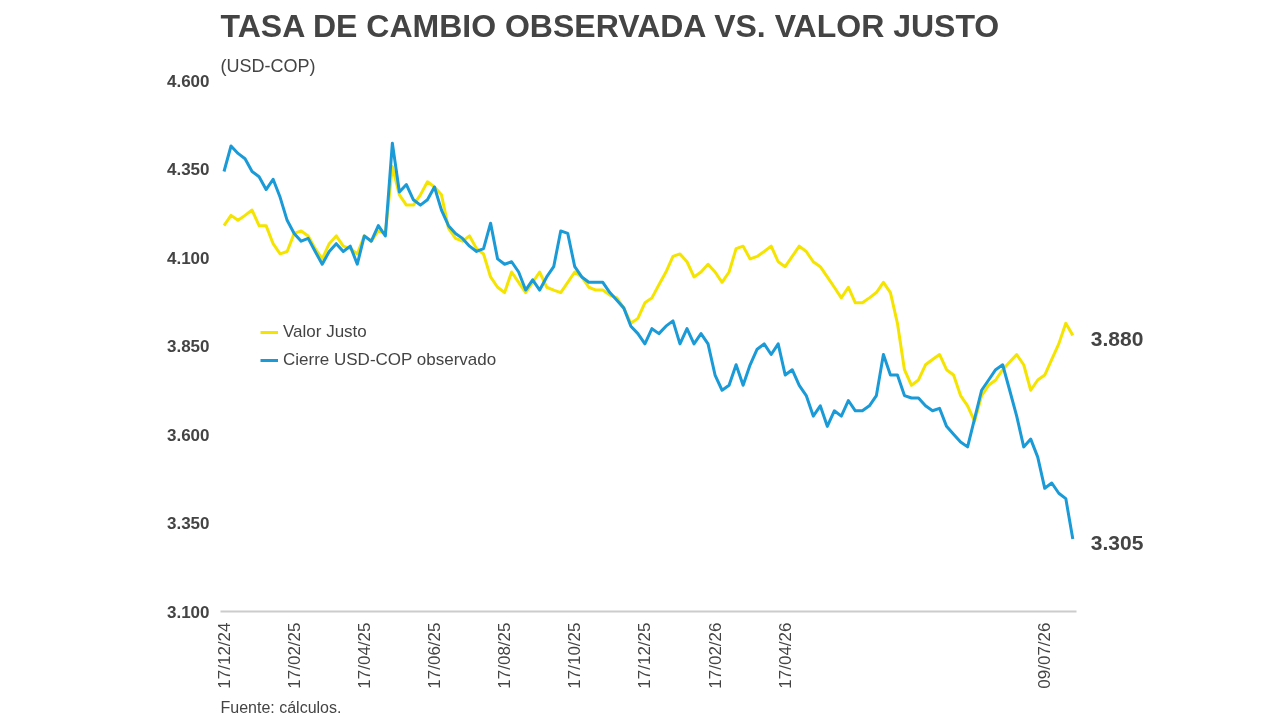 The width and height of the screenshot is (1280, 720). What do you see at coordinates (188, 169) in the screenshot?
I see `y-tick-label: 4.350` at bounding box center [188, 169].